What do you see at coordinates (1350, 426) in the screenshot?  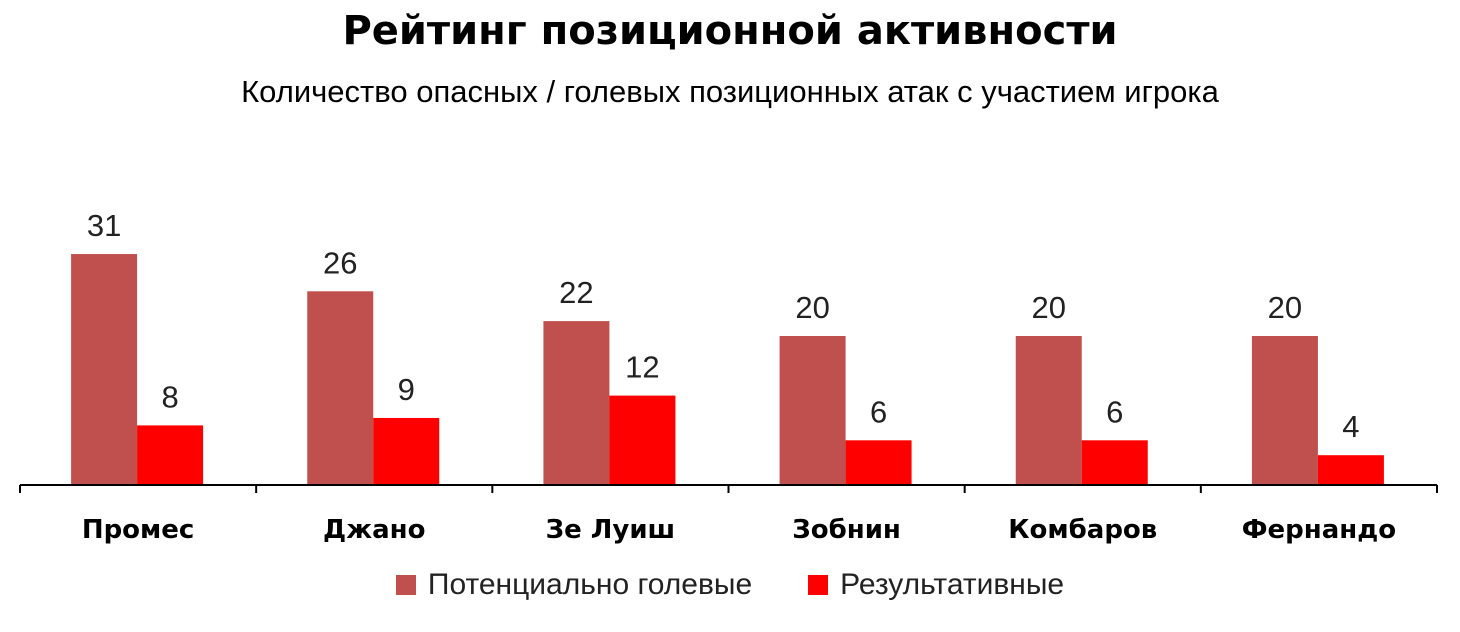 I see `data-label-result: 4` at bounding box center [1350, 426].